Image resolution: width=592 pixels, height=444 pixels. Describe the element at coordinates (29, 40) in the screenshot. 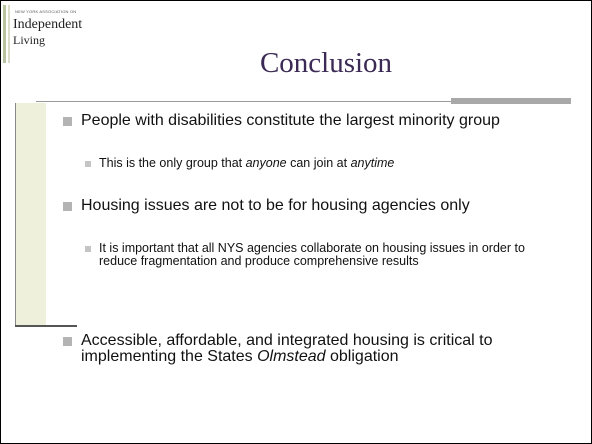

I see `logo-text: Living` at that location.